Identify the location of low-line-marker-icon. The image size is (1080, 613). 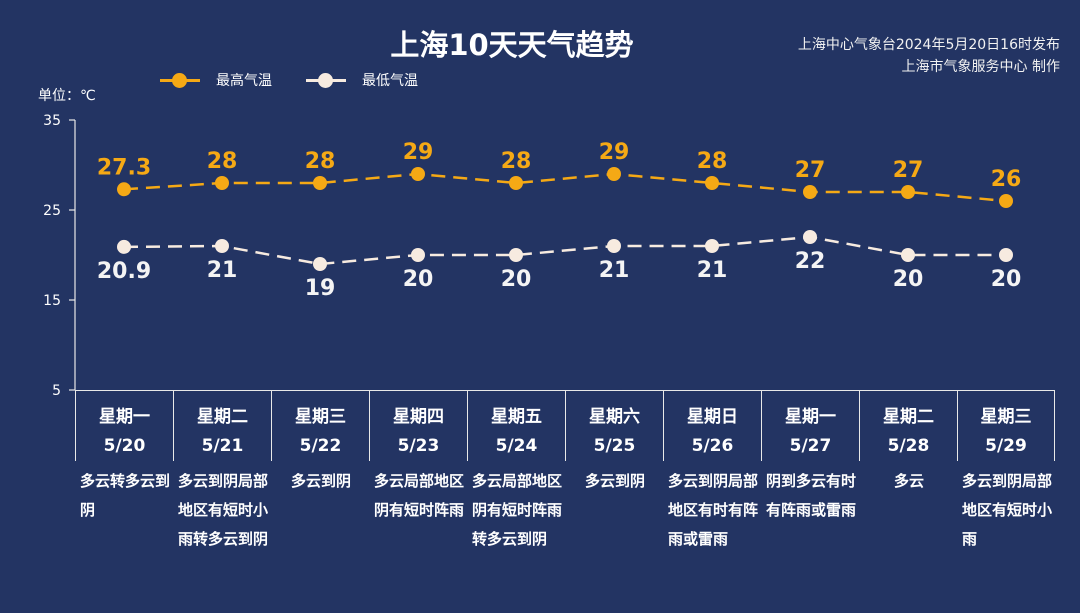
(326, 80).